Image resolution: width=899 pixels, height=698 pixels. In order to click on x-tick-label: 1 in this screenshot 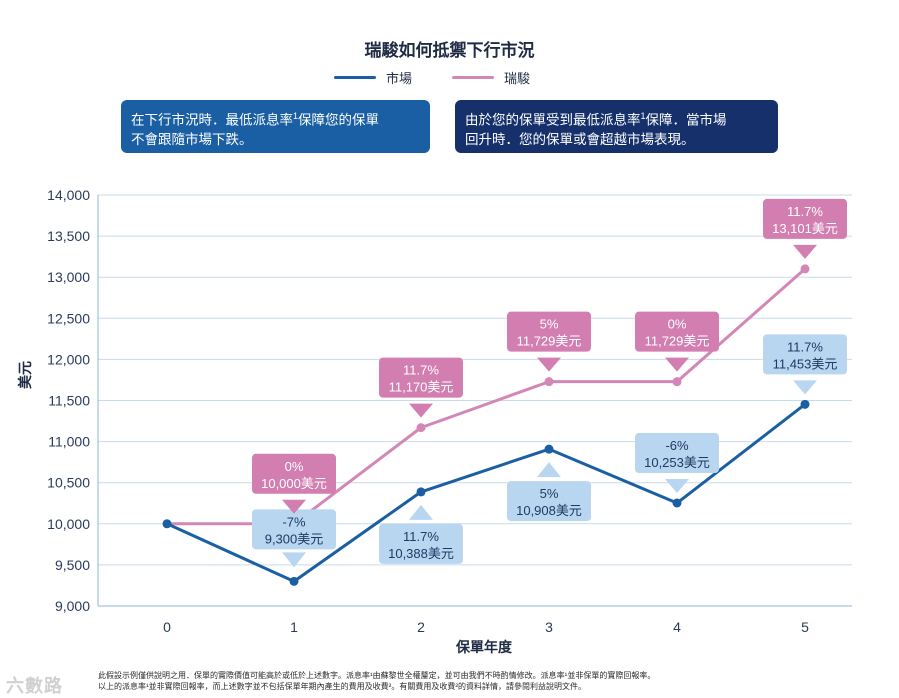, I will do `click(294, 627)`.